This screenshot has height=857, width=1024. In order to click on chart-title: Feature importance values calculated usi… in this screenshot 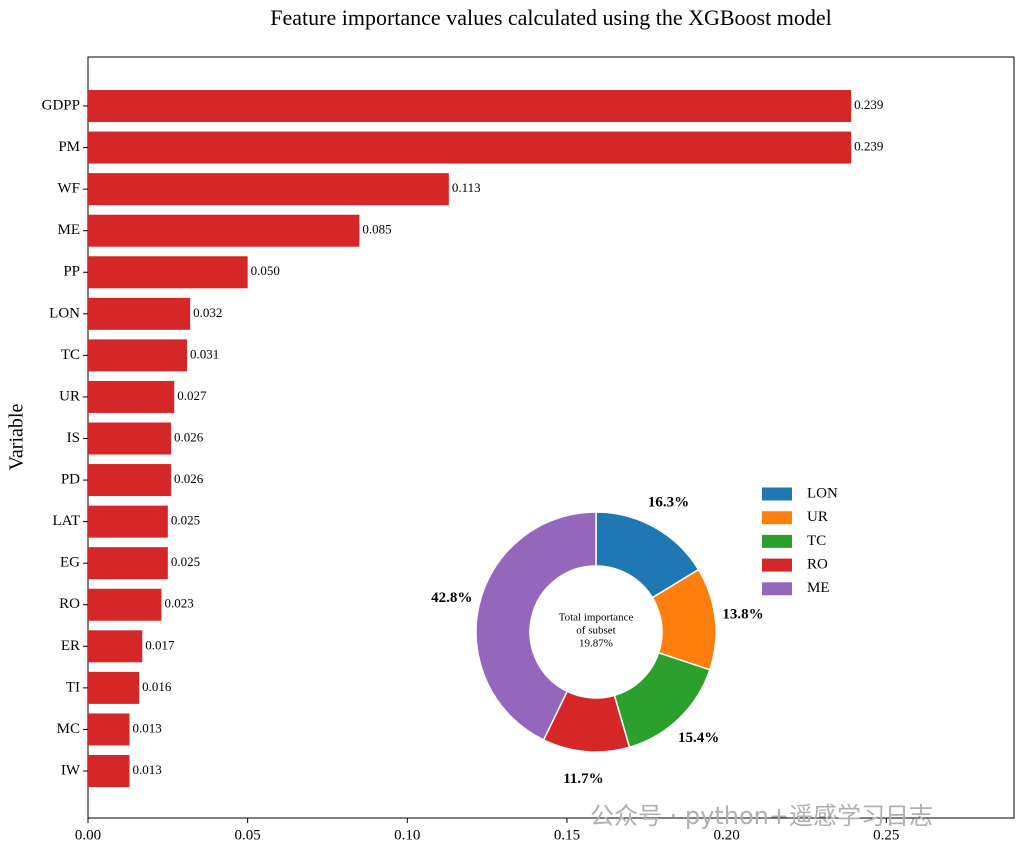, I will do `click(550, 17)`.